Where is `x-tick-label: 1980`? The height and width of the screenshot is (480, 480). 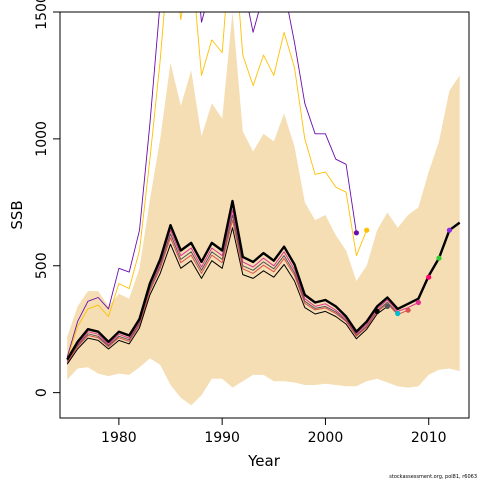 x-tick-label: 1980 is located at coordinates (119, 438).